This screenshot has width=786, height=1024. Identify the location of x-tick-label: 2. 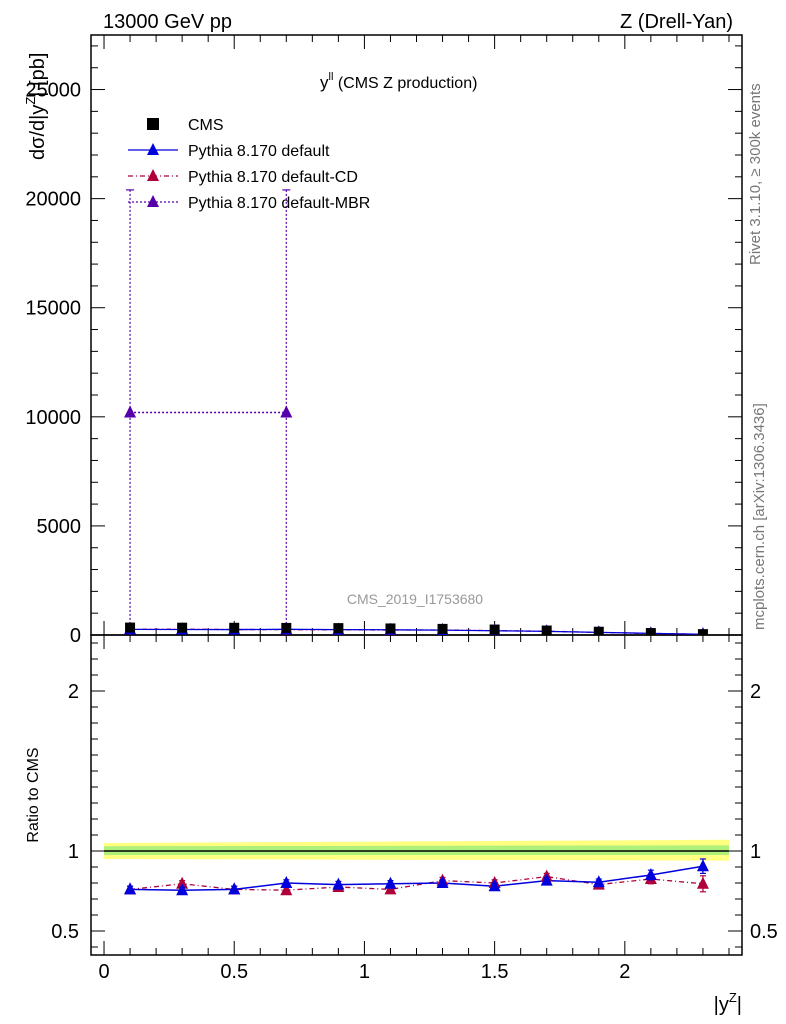
(624, 972).